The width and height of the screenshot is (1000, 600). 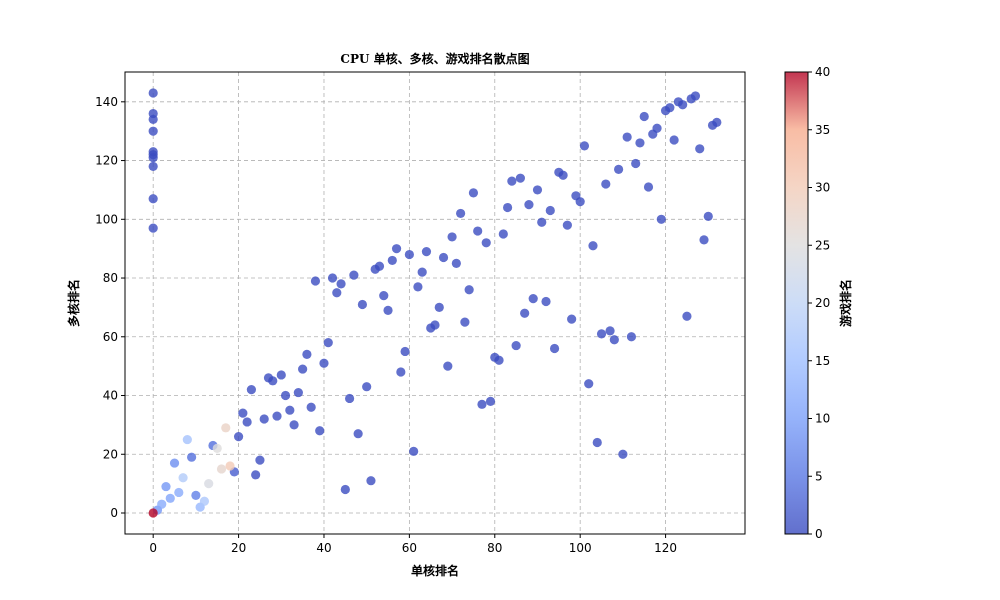 I want to click on colorbar-ticks: 0 5 10 15 20 25 30 35 40, so click(x=819, y=303).